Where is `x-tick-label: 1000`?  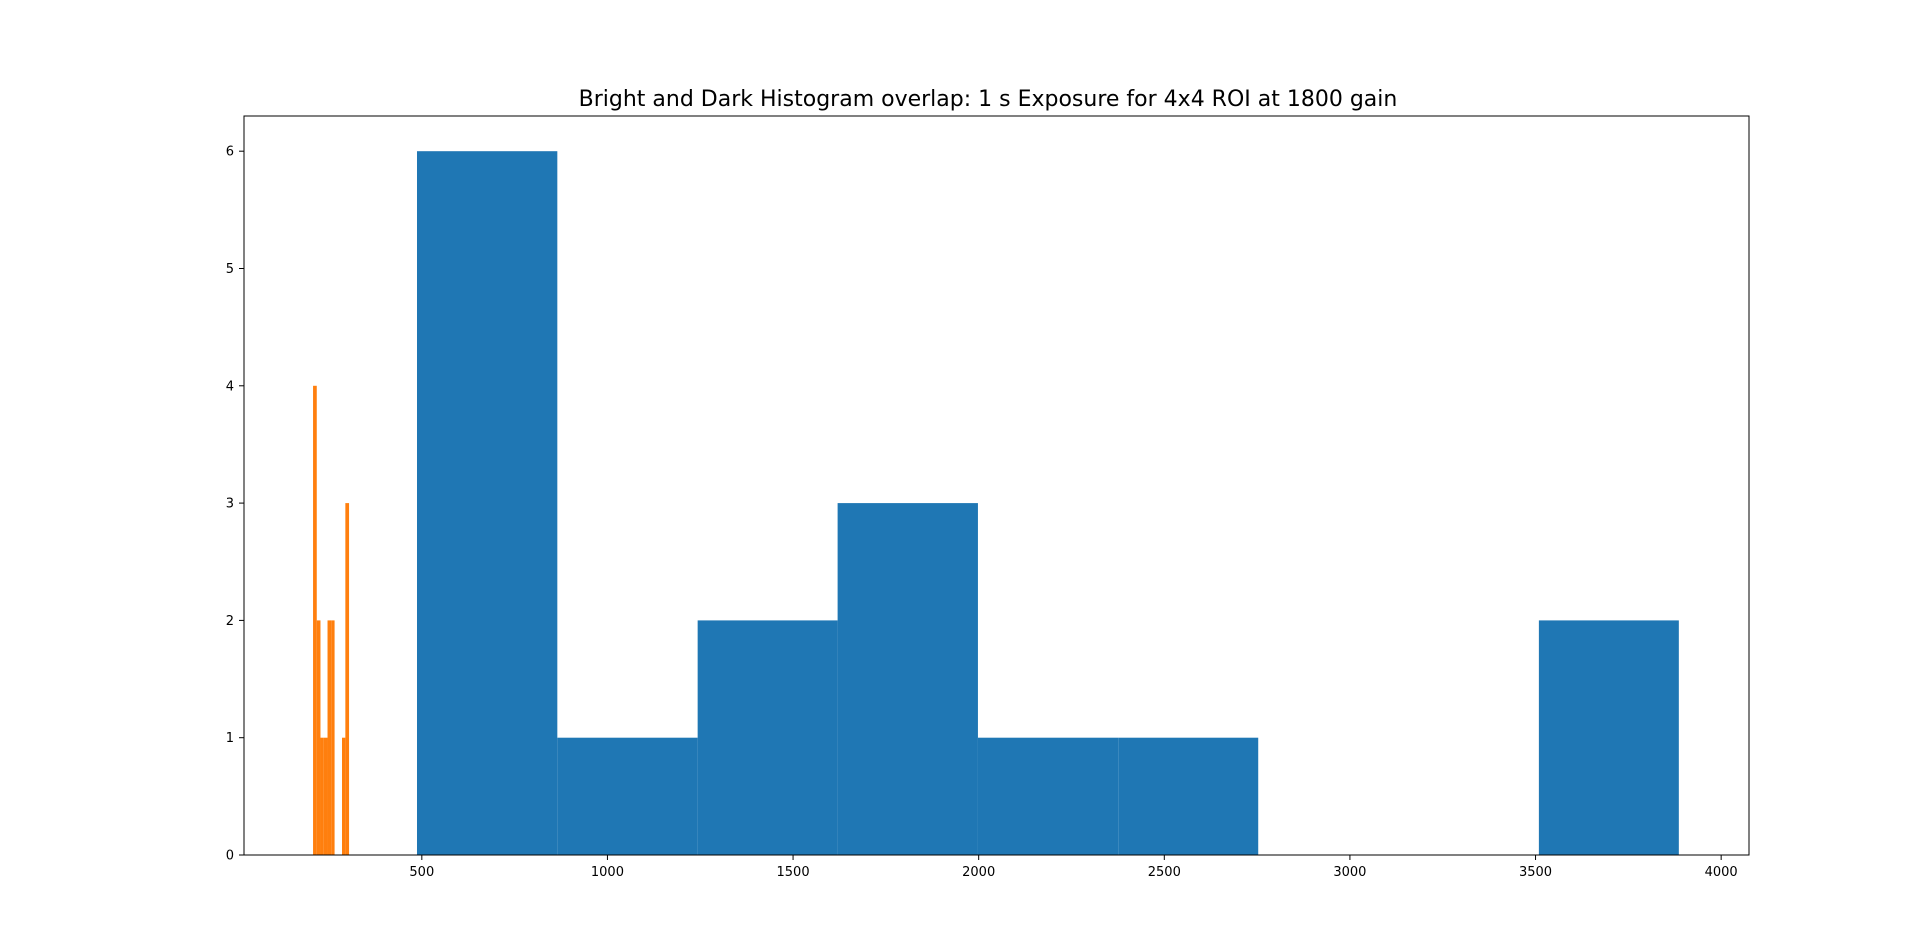
x-tick-label: 1000 is located at coordinates (607, 872).